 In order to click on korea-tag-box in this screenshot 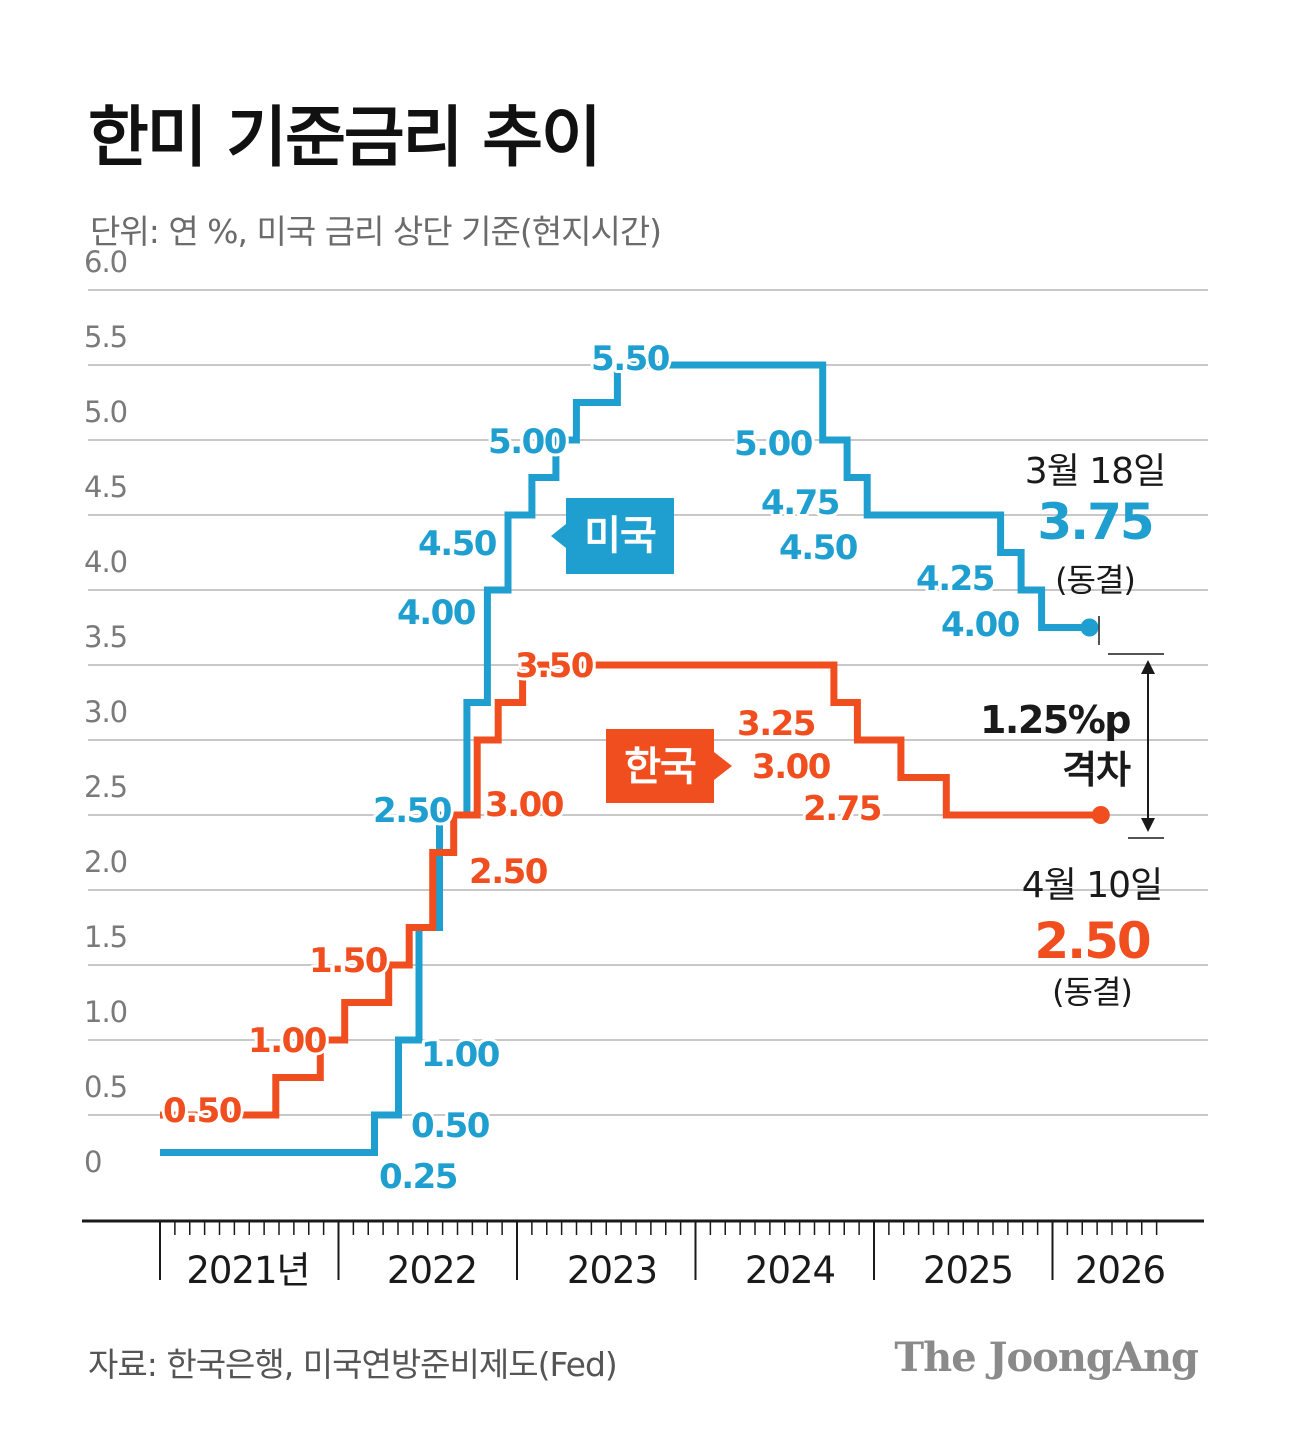, I will do `click(669, 766)`.